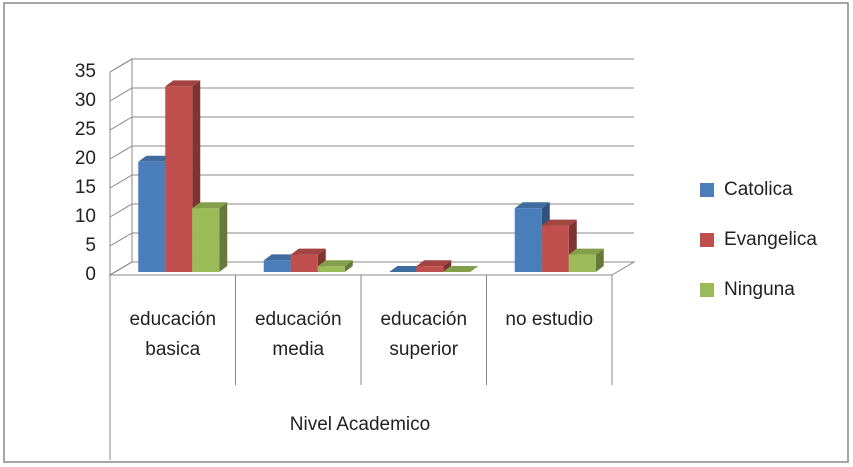 The height and width of the screenshot is (467, 853). I want to click on legend-label: Evangelica, so click(770, 239).